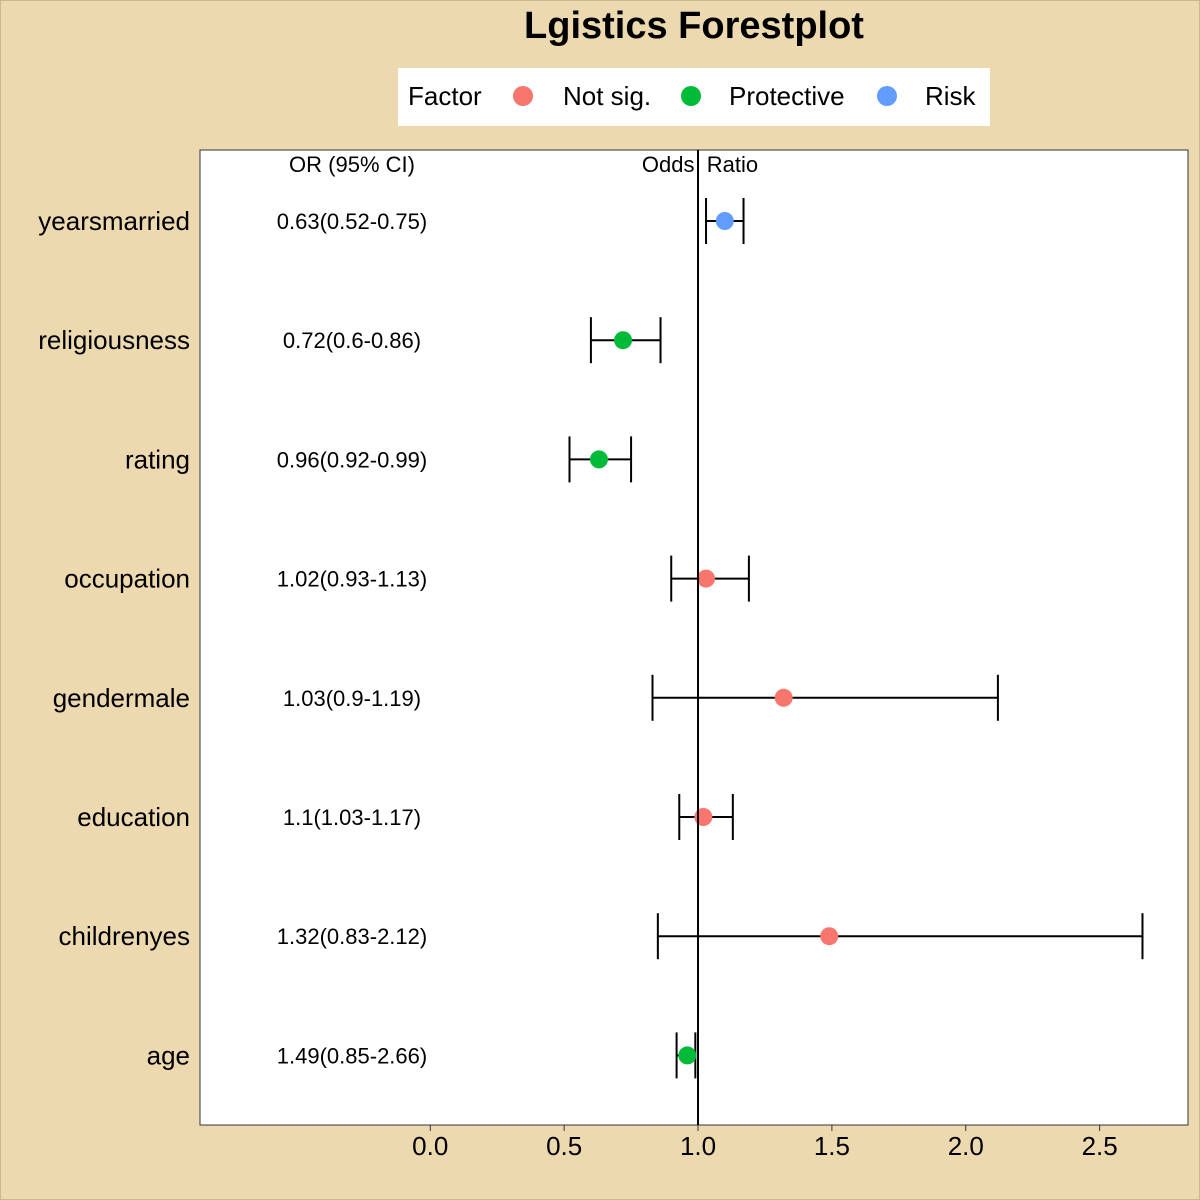 This screenshot has width=1200, height=1200. Describe the element at coordinates (765, 1143) in the screenshot. I see `x-axis: 0.0 0.5 1.0 1.5 2.0 2.5` at that location.